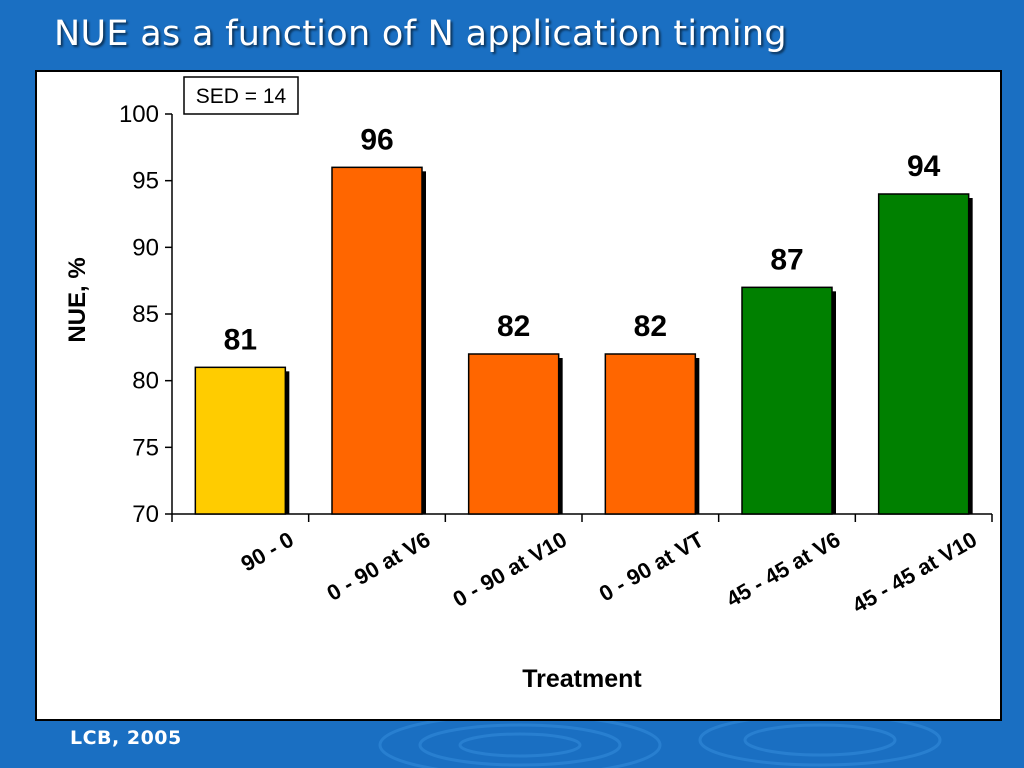 Image resolution: width=1024 pixels, height=768 pixels. I want to click on bar-data-label: 96, so click(376, 139).